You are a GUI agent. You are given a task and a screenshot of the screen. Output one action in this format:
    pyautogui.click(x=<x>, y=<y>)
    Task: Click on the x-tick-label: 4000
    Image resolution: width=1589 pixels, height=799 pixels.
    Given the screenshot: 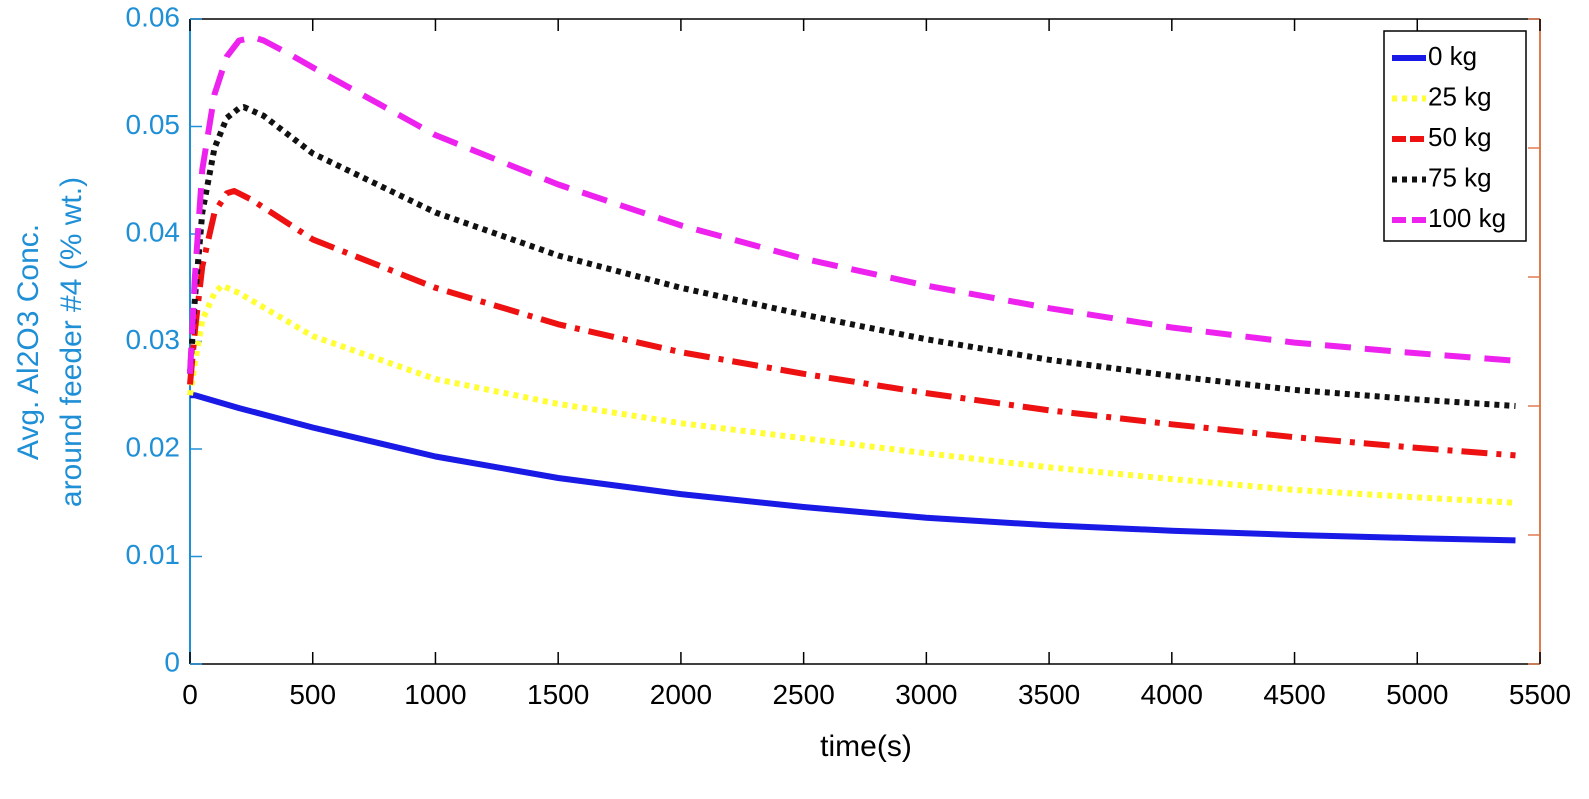 What is the action you would take?
    pyautogui.click(x=1172, y=694)
    